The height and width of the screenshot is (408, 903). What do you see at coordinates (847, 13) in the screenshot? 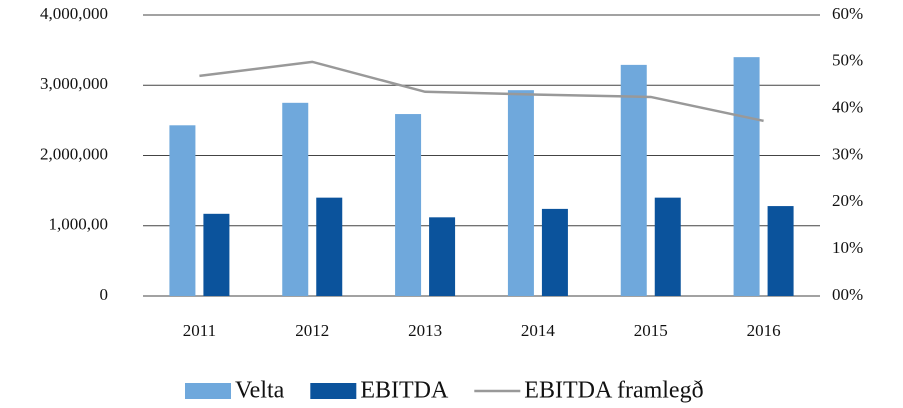
I see `y2-tick-label: 60%` at bounding box center [847, 13].